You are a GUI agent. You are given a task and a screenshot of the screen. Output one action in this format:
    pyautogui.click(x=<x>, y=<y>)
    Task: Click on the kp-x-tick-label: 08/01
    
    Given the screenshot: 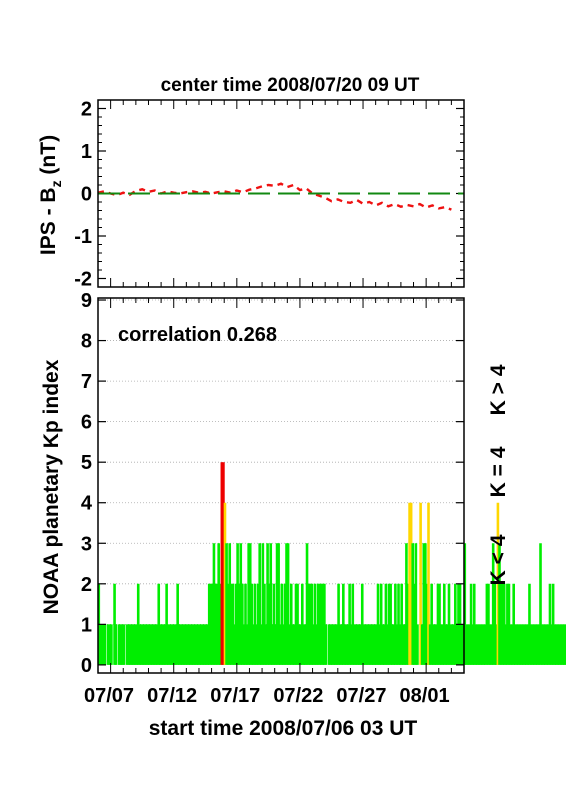 What is the action you would take?
    pyautogui.click(x=425, y=696)
    